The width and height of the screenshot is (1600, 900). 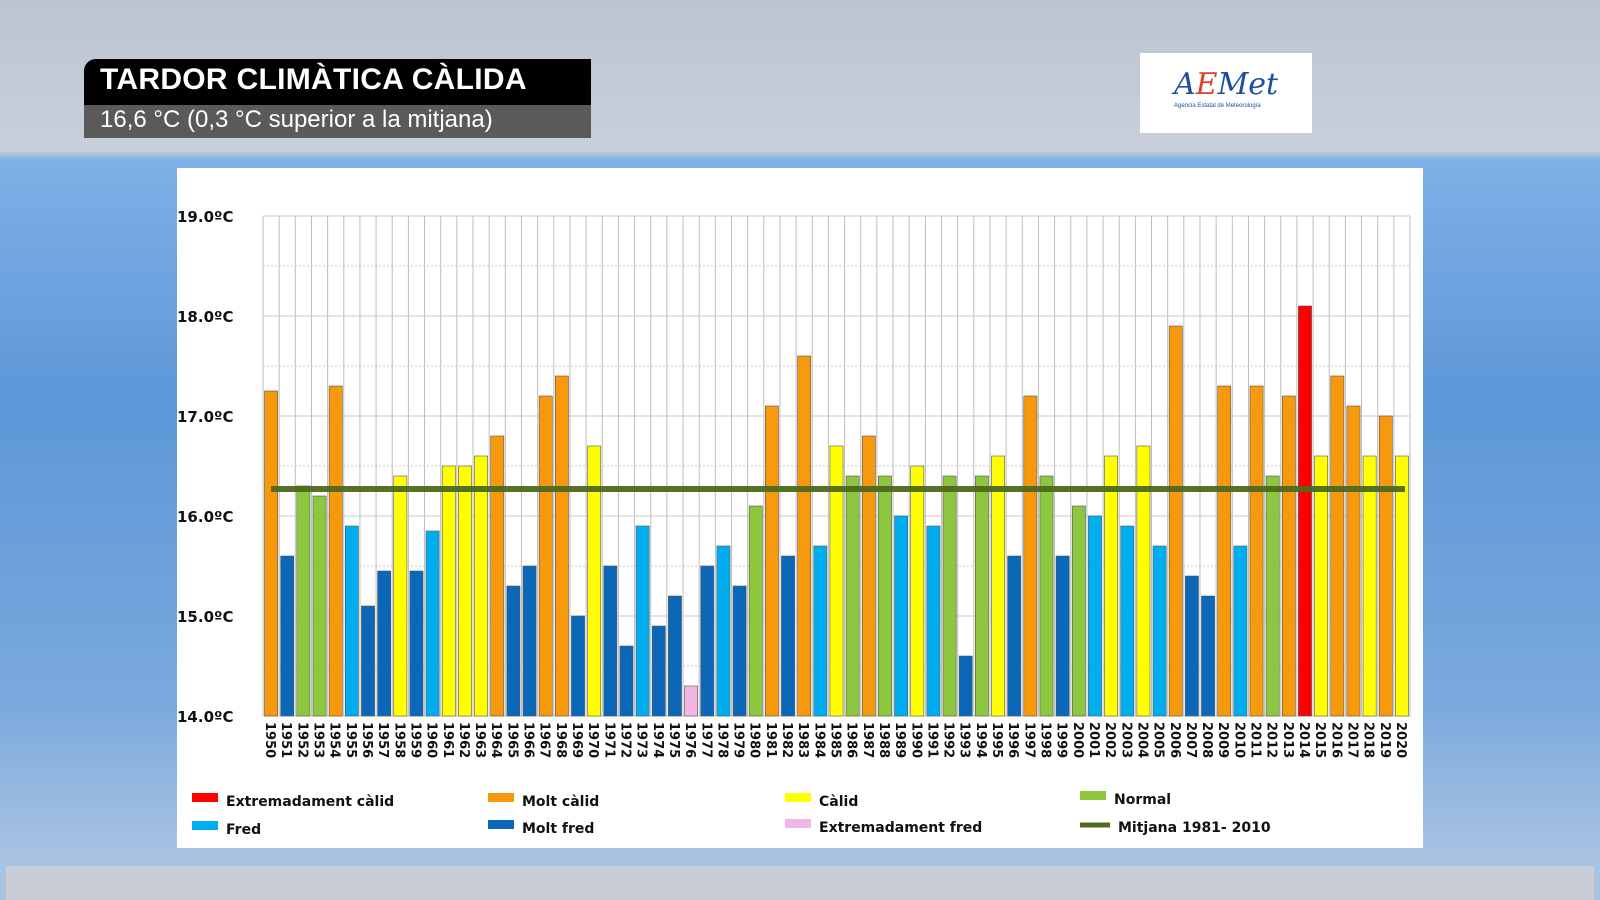 What do you see at coordinates (641, 740) in the screenshot?
I see `x-tick-label: 1973` at bounding box center [641, 740].